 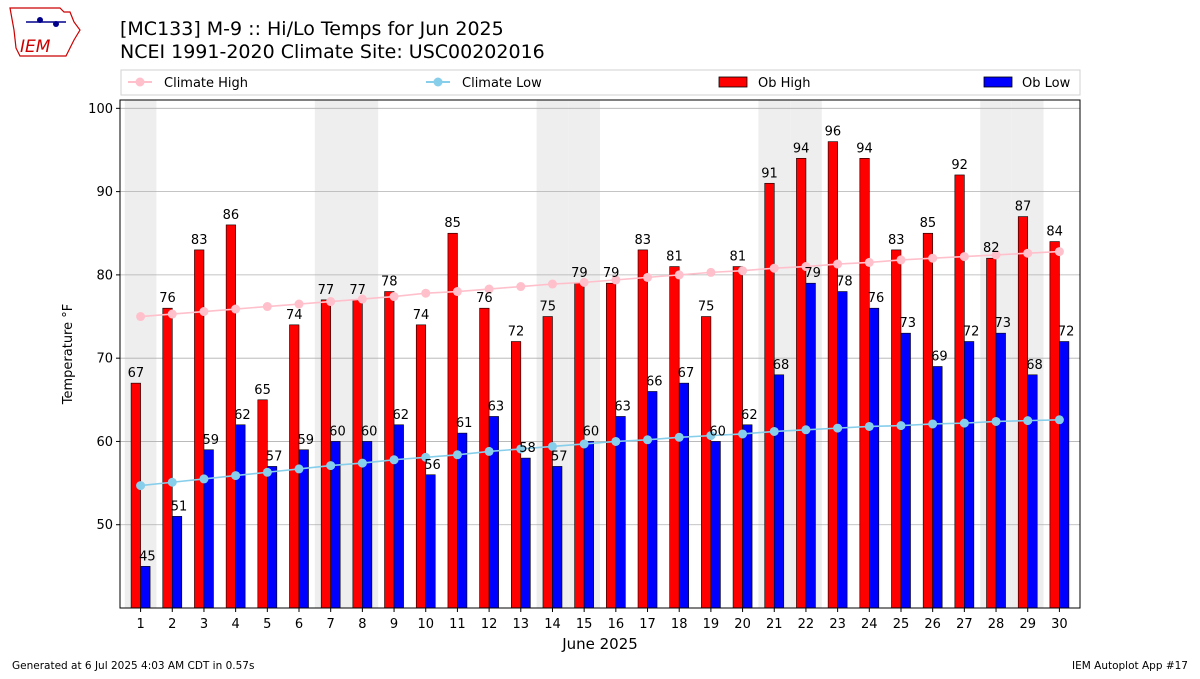 What do you see at coordinates (502, 83) in the screenshot?
I see `legend-climate-low-label: Climate Low` at bounding box center [502, 83].